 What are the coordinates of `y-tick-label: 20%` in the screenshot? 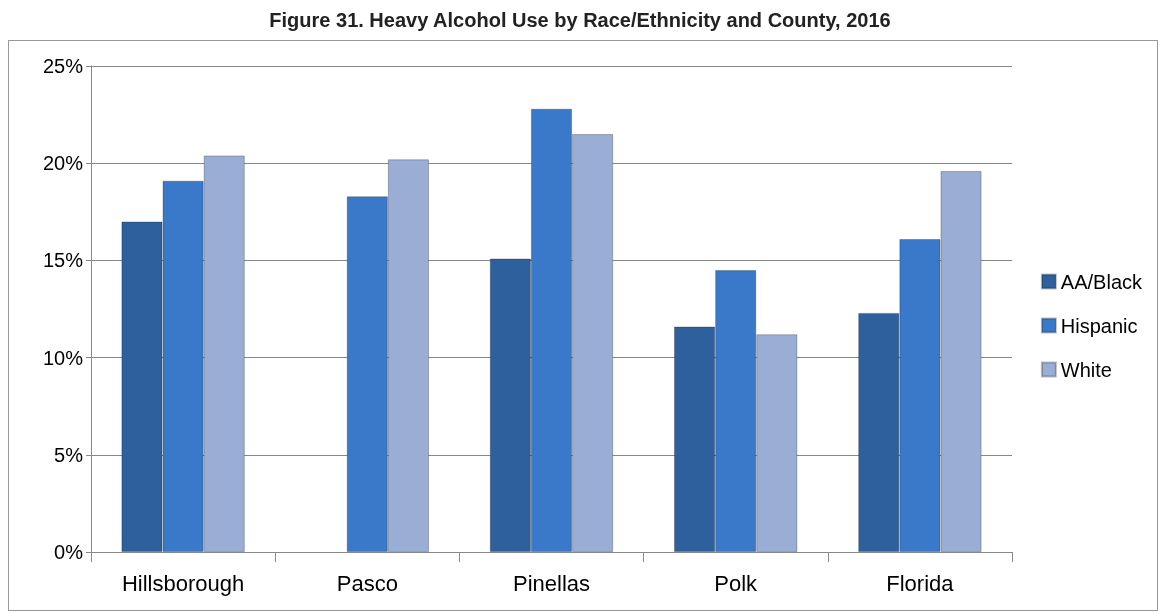 It's located at (63, 163).